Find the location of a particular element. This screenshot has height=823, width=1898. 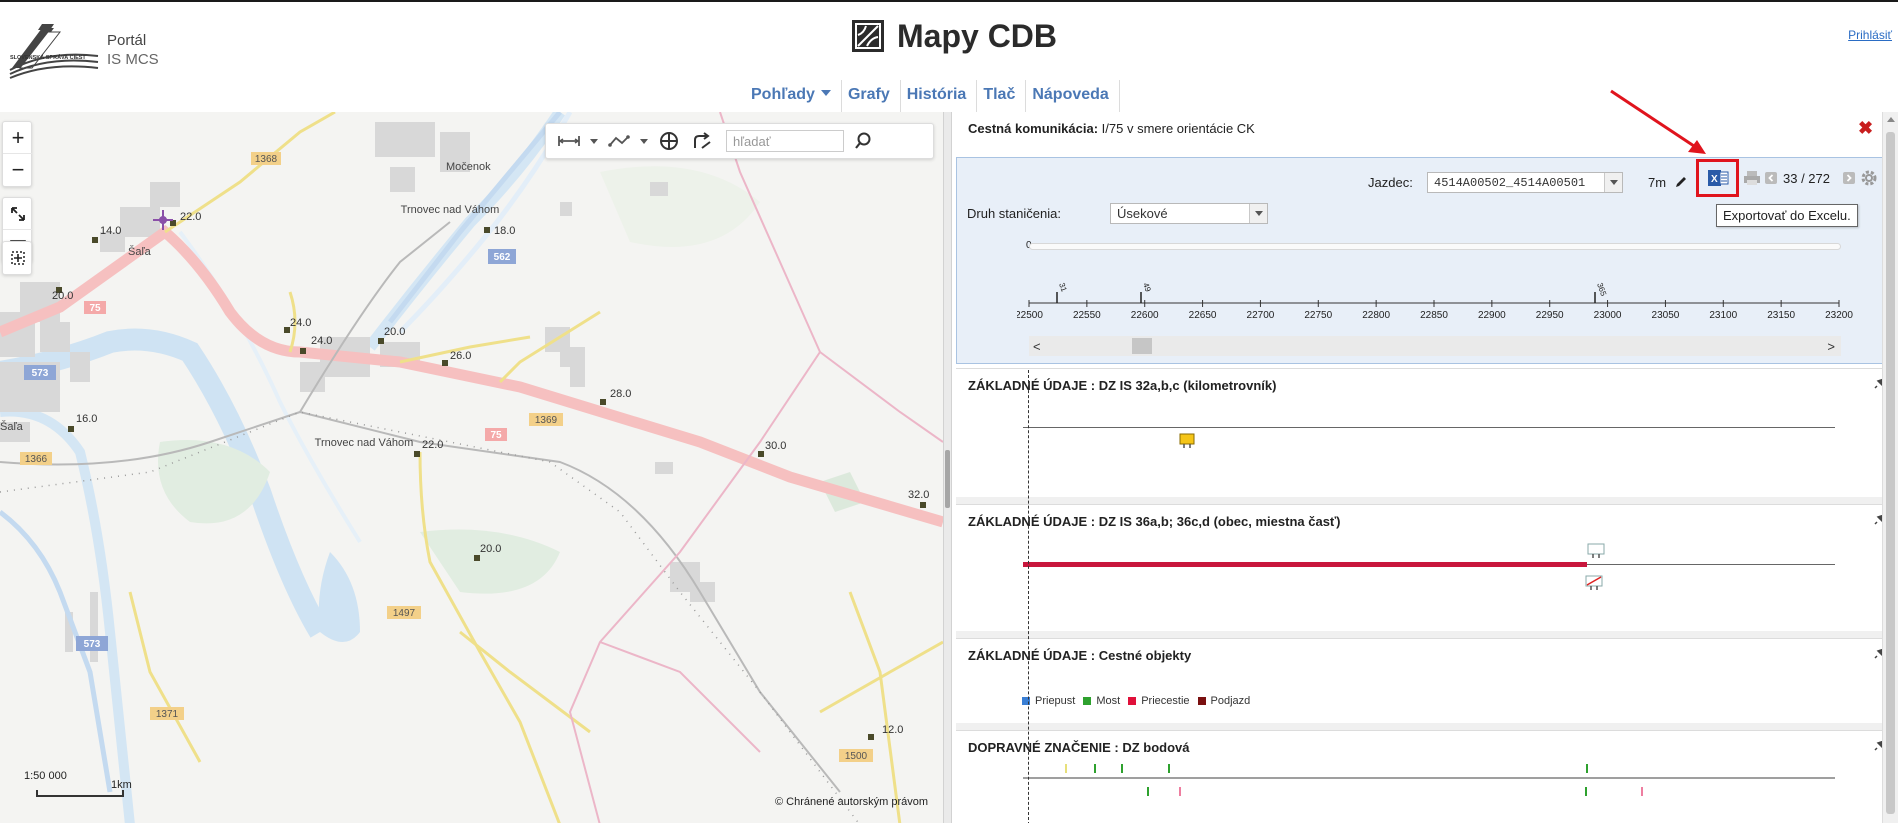

login-link: Prihlásiť is located at coordinates (1870, 35).